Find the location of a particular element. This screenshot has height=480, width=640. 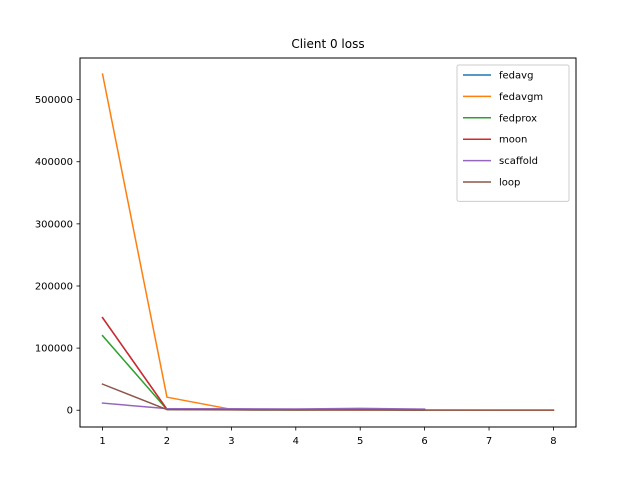

x-tick-label: 1 is located at coordinates (102, 441).